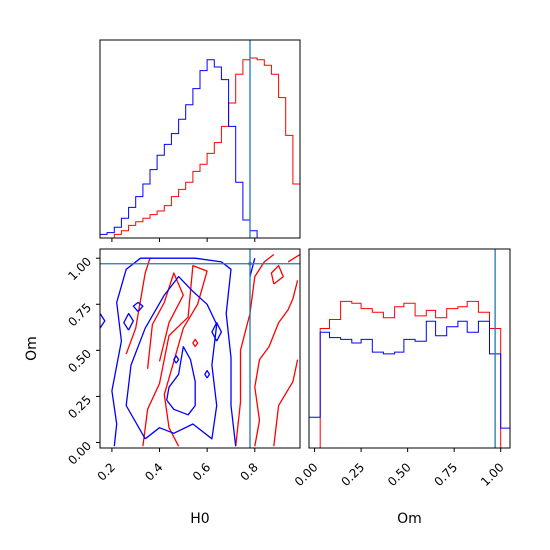 The image size is (550, 550). I want to click on contour-truth-point, so click(250, 264).